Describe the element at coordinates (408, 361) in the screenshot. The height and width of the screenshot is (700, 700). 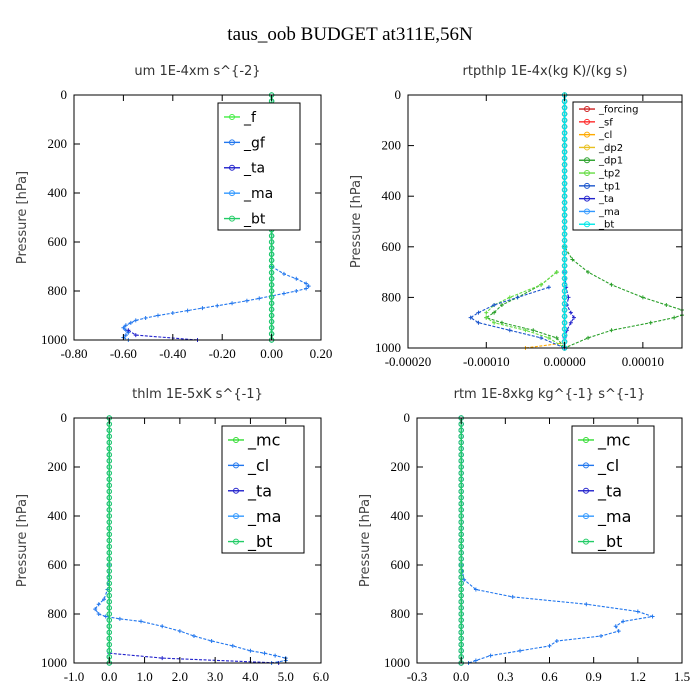
I see `x-tick-label: -0.00020` at that location.